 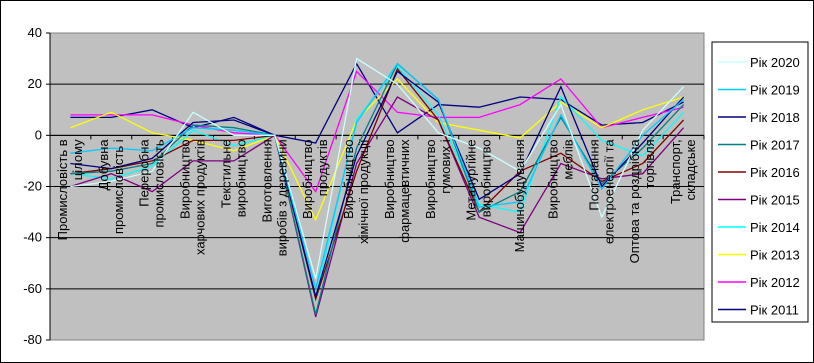 I want to click on legend-label: Рік 2019, so click(x=775, y=90).